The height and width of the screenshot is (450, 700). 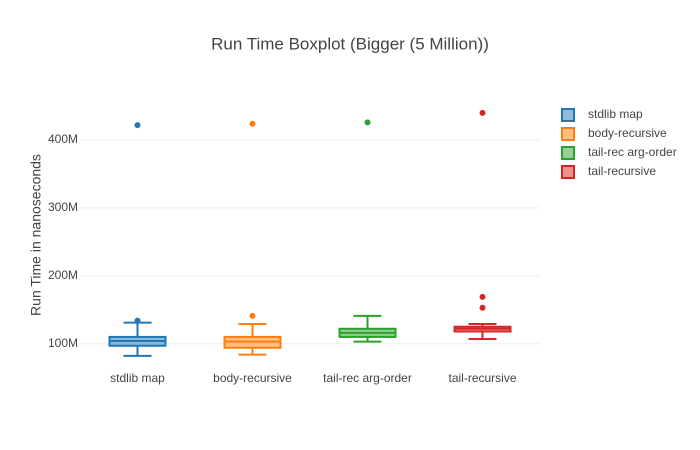 What do you see at coordinates (350, 43) in the screenshot?
I see `chart-title: Run Time Boxplot (Bigger (5 Million))` at bounding box center [350, 43].